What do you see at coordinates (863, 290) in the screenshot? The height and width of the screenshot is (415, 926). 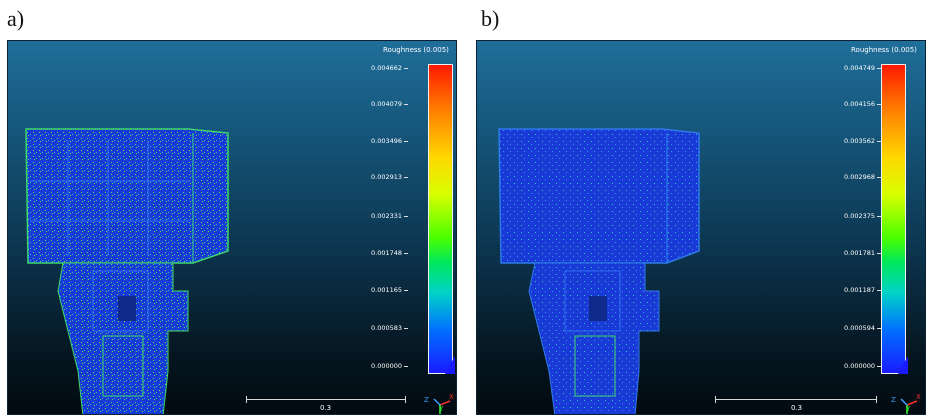 I see `color-scale-tick: 0.001187` at bounding box center [863, 290].